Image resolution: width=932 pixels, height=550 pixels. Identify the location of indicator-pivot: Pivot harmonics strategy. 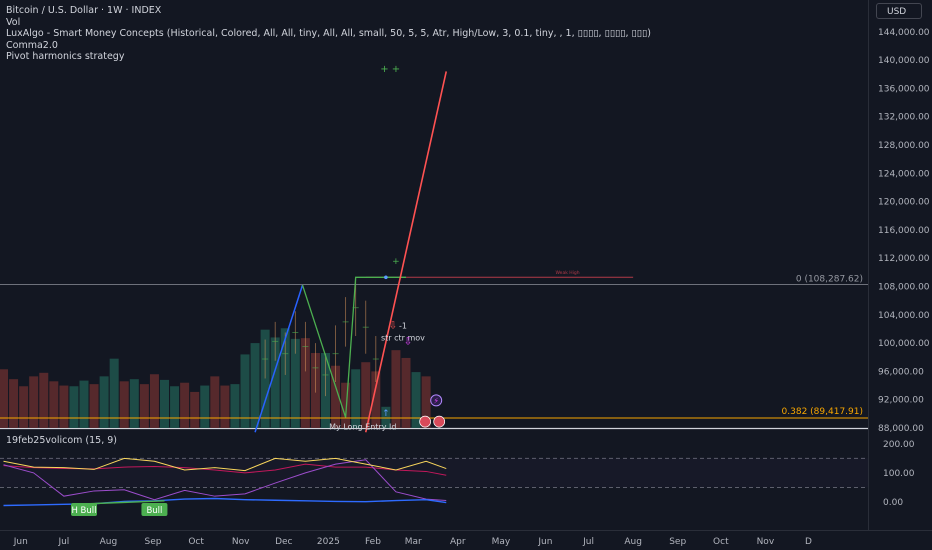
(65, 57).